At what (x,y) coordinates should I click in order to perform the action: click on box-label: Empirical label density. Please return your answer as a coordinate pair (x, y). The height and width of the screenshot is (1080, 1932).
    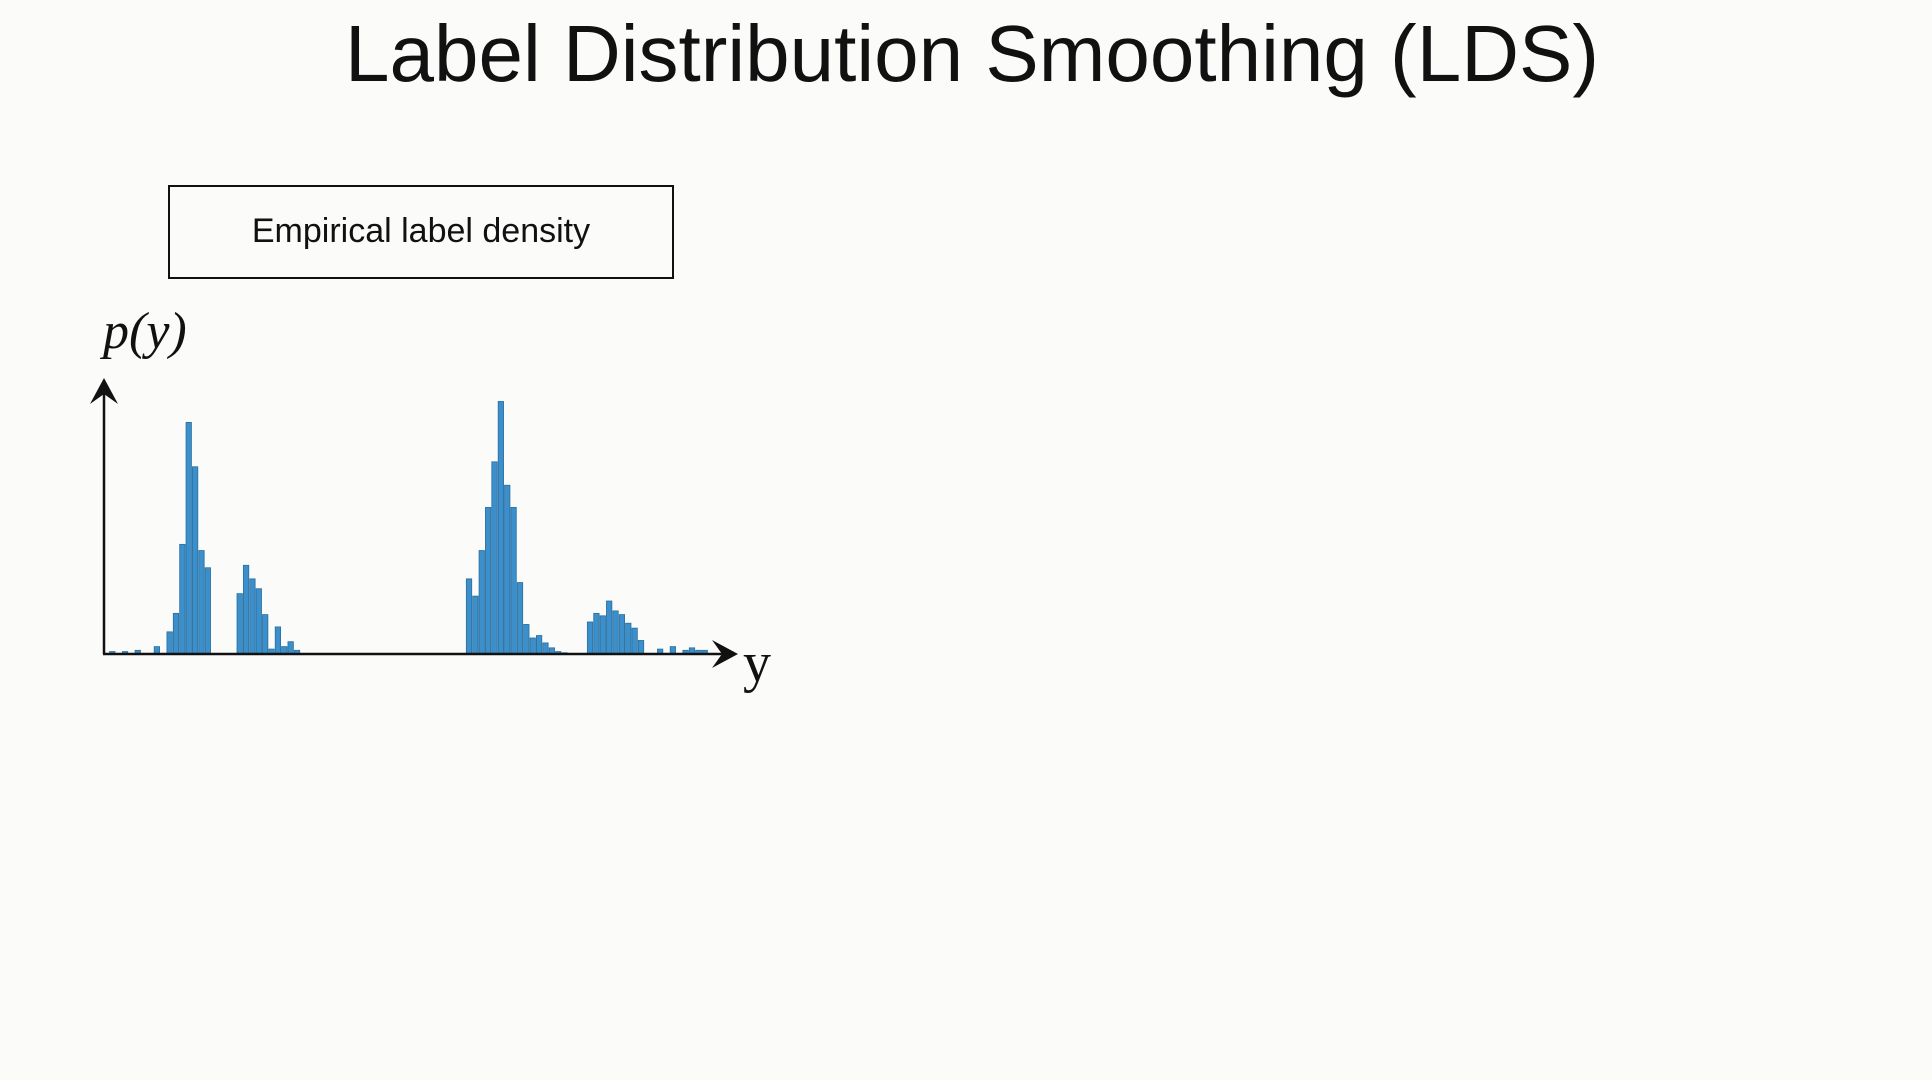
    Looking at the image, I should click on (421, 231).